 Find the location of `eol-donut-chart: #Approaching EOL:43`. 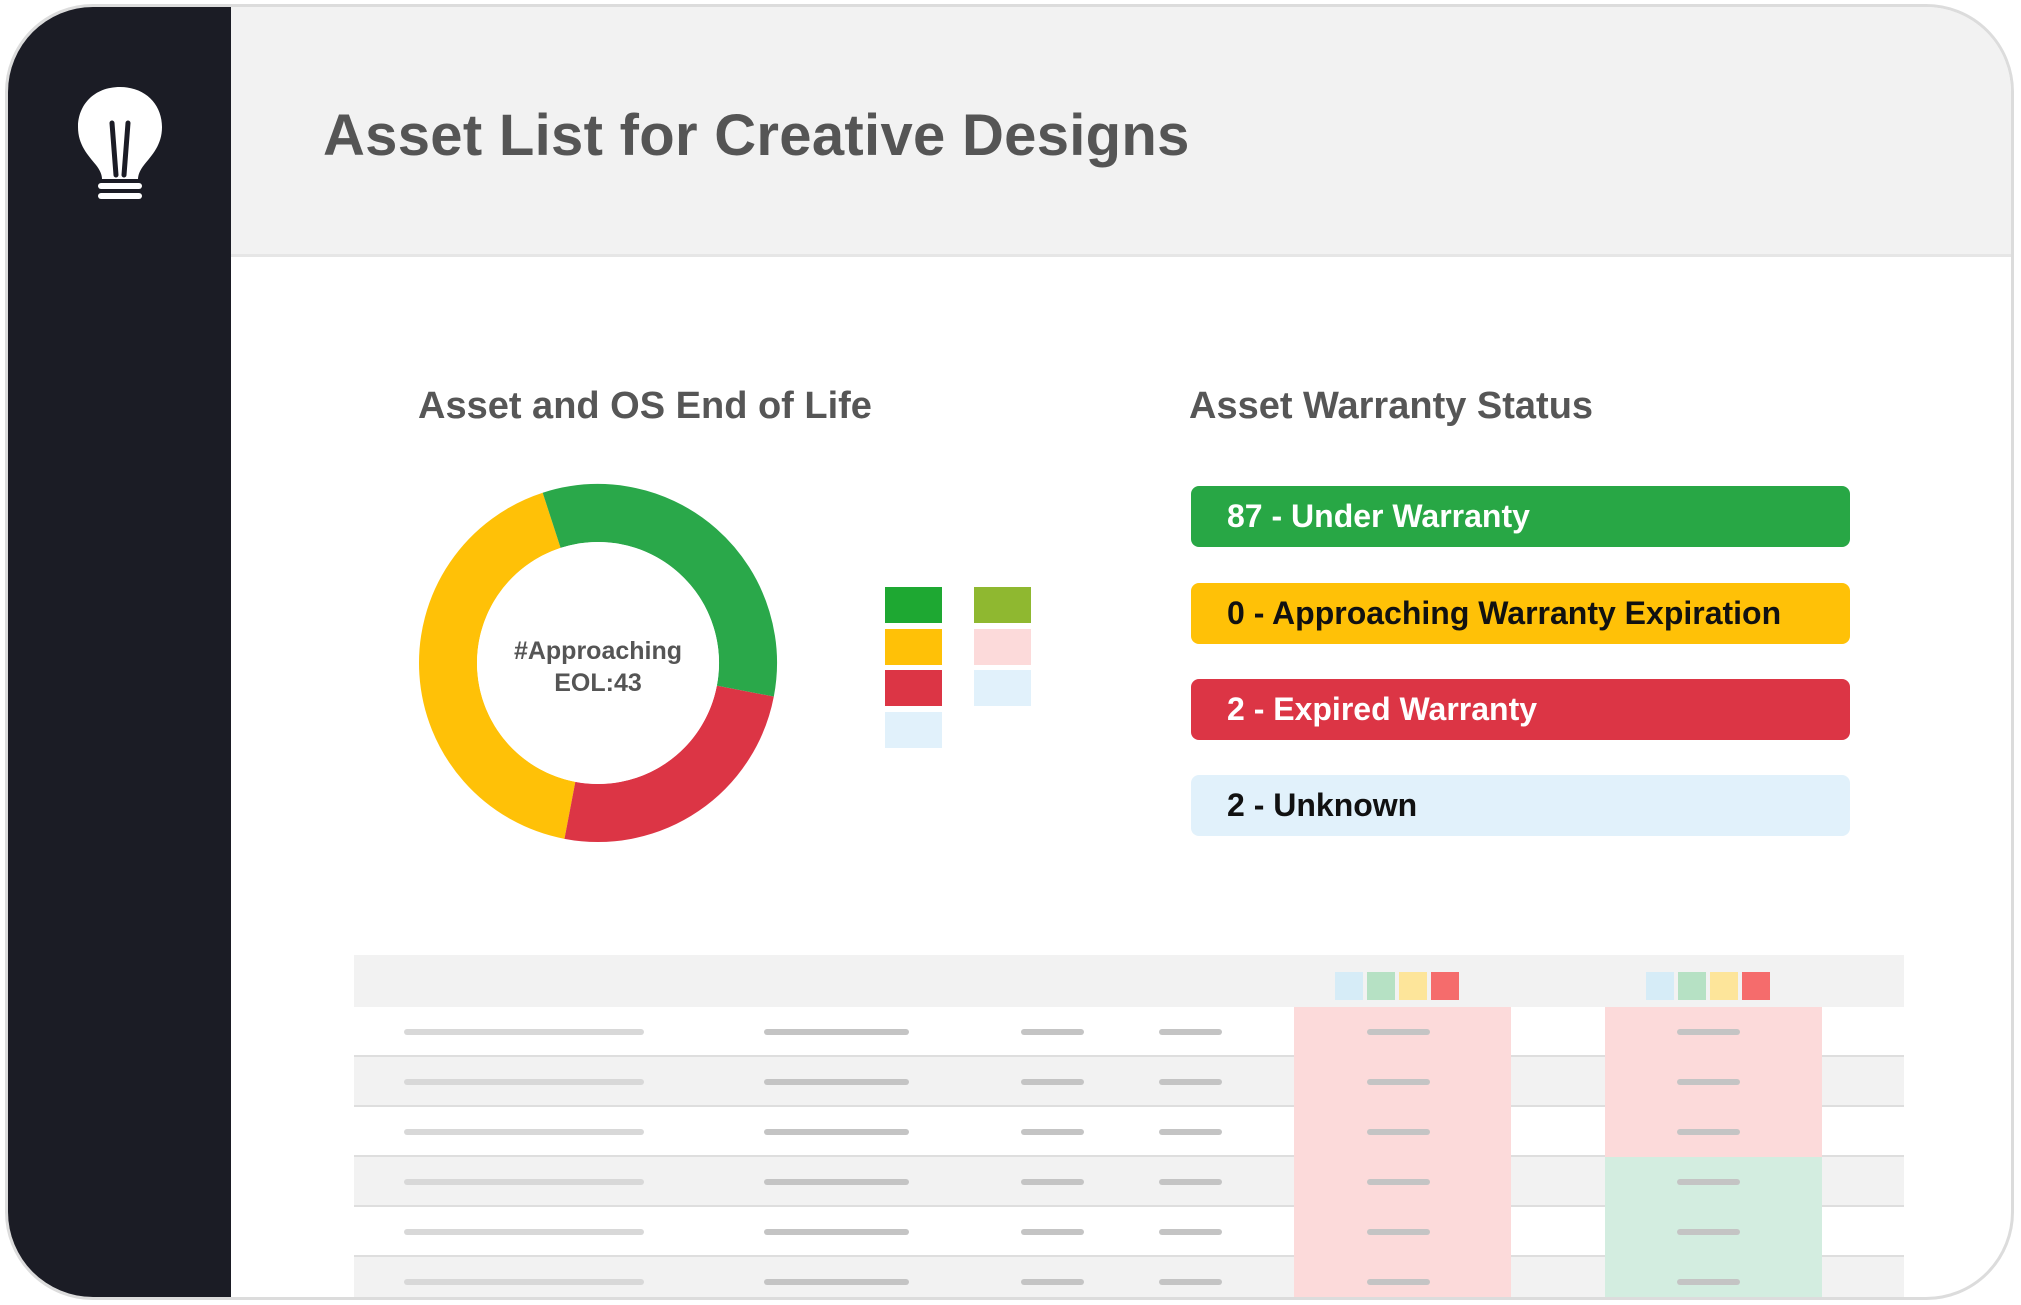

eol-donut-chart: #Approaching EOL:43 is located at coordinates (598, 663).